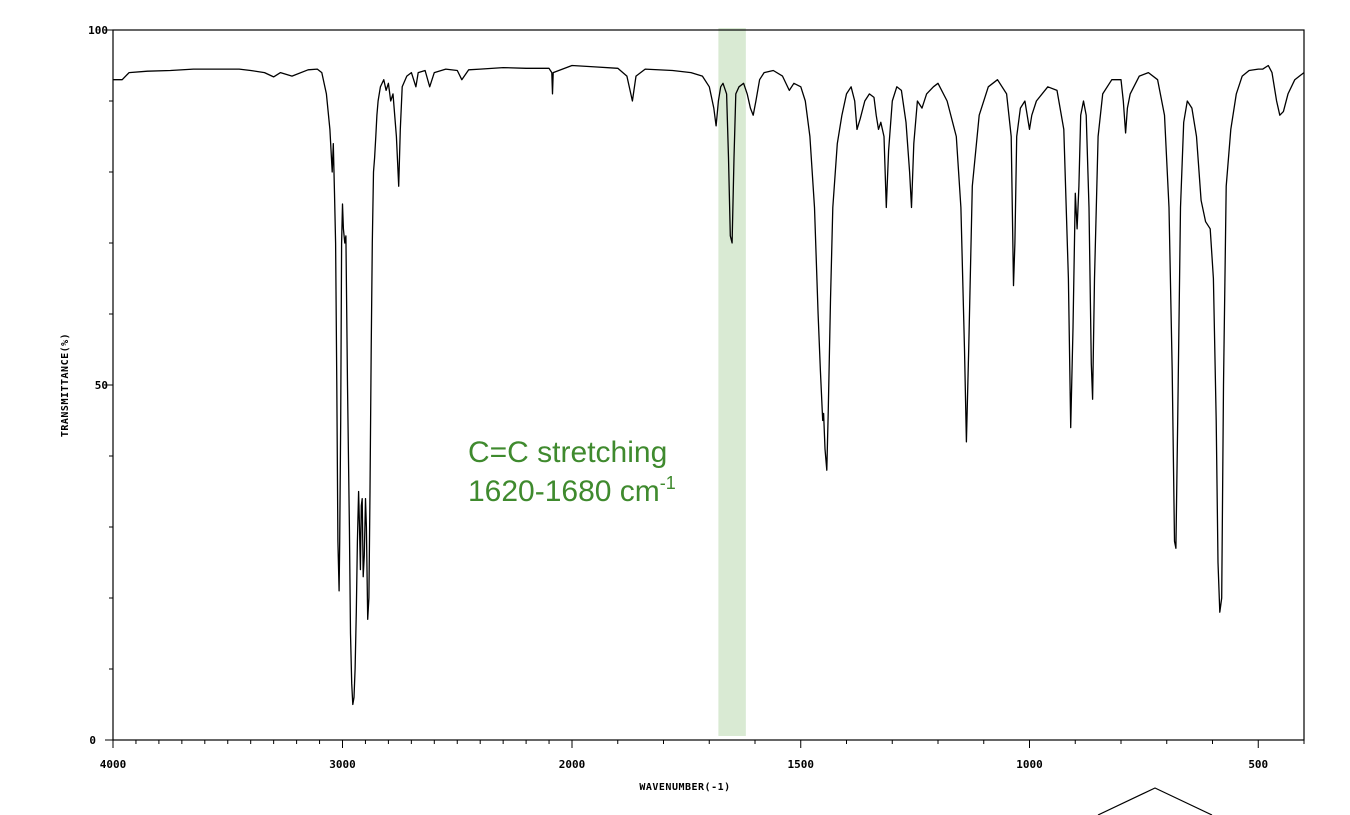  I want to click on highlight-band-c-c-stretch, so click(732, 382).